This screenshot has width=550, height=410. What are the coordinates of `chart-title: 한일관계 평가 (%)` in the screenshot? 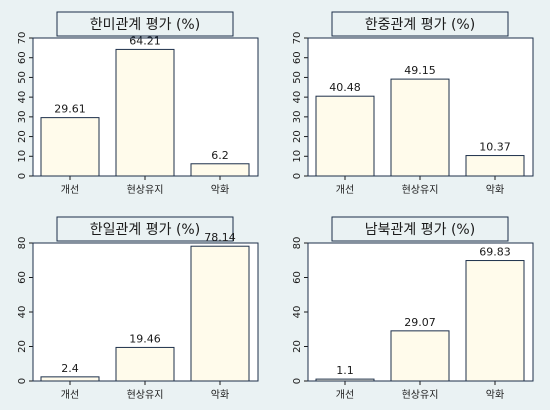 It's located at (145, 230).